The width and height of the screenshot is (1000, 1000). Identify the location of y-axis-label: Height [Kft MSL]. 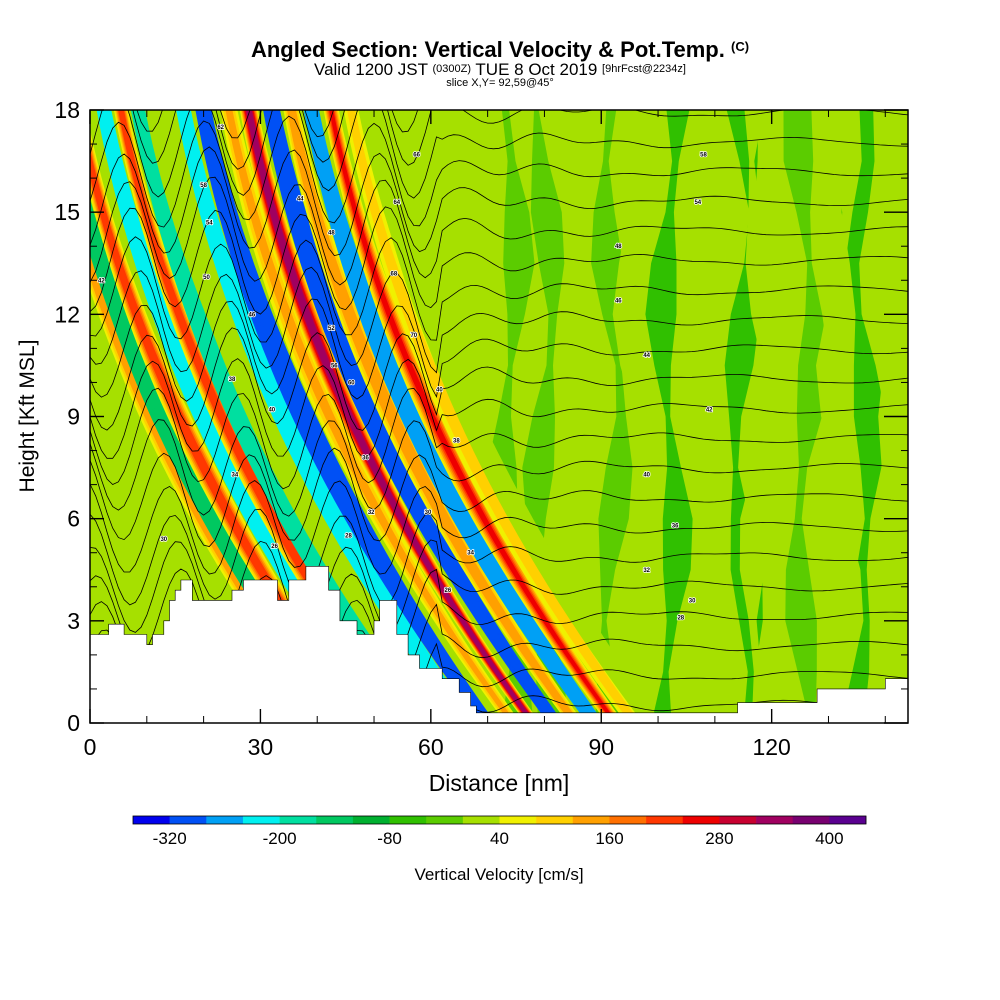
(27, 416).